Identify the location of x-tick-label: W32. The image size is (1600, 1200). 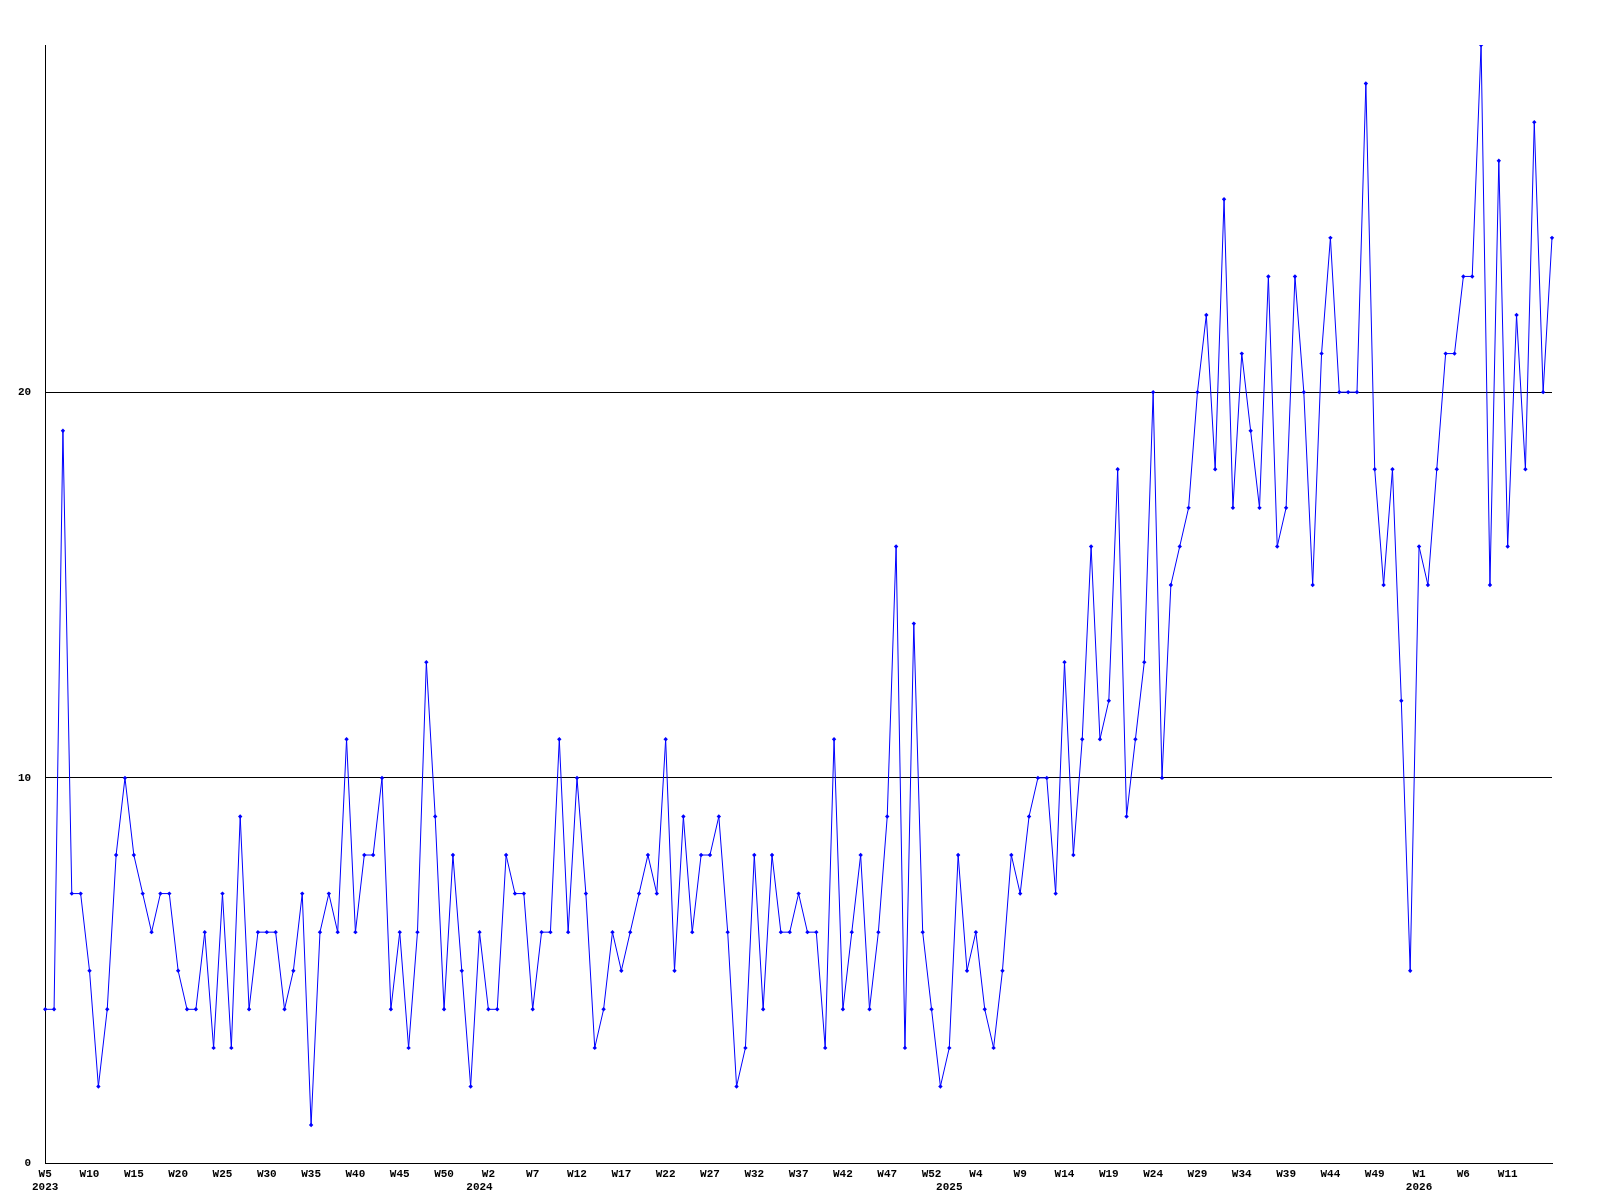
(754, 1173).